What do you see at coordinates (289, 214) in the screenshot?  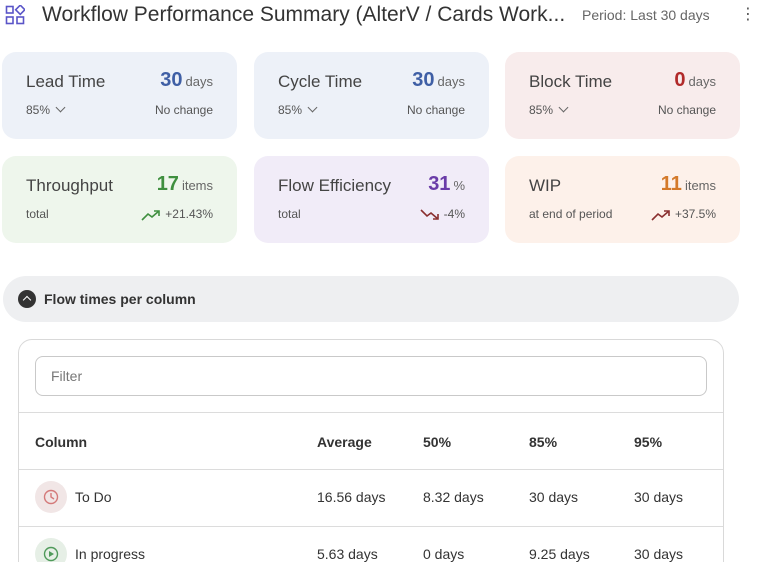 I see `flow-efficiency-sub: total` at bounding box center [289, 214].